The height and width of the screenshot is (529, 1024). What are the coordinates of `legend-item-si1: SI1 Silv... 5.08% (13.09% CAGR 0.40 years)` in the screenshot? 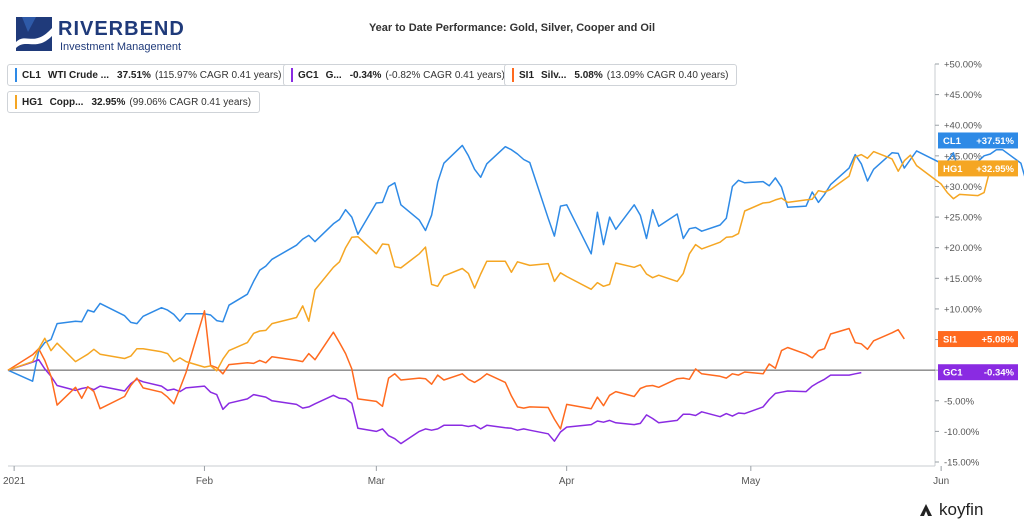 It's located at (621, 75).